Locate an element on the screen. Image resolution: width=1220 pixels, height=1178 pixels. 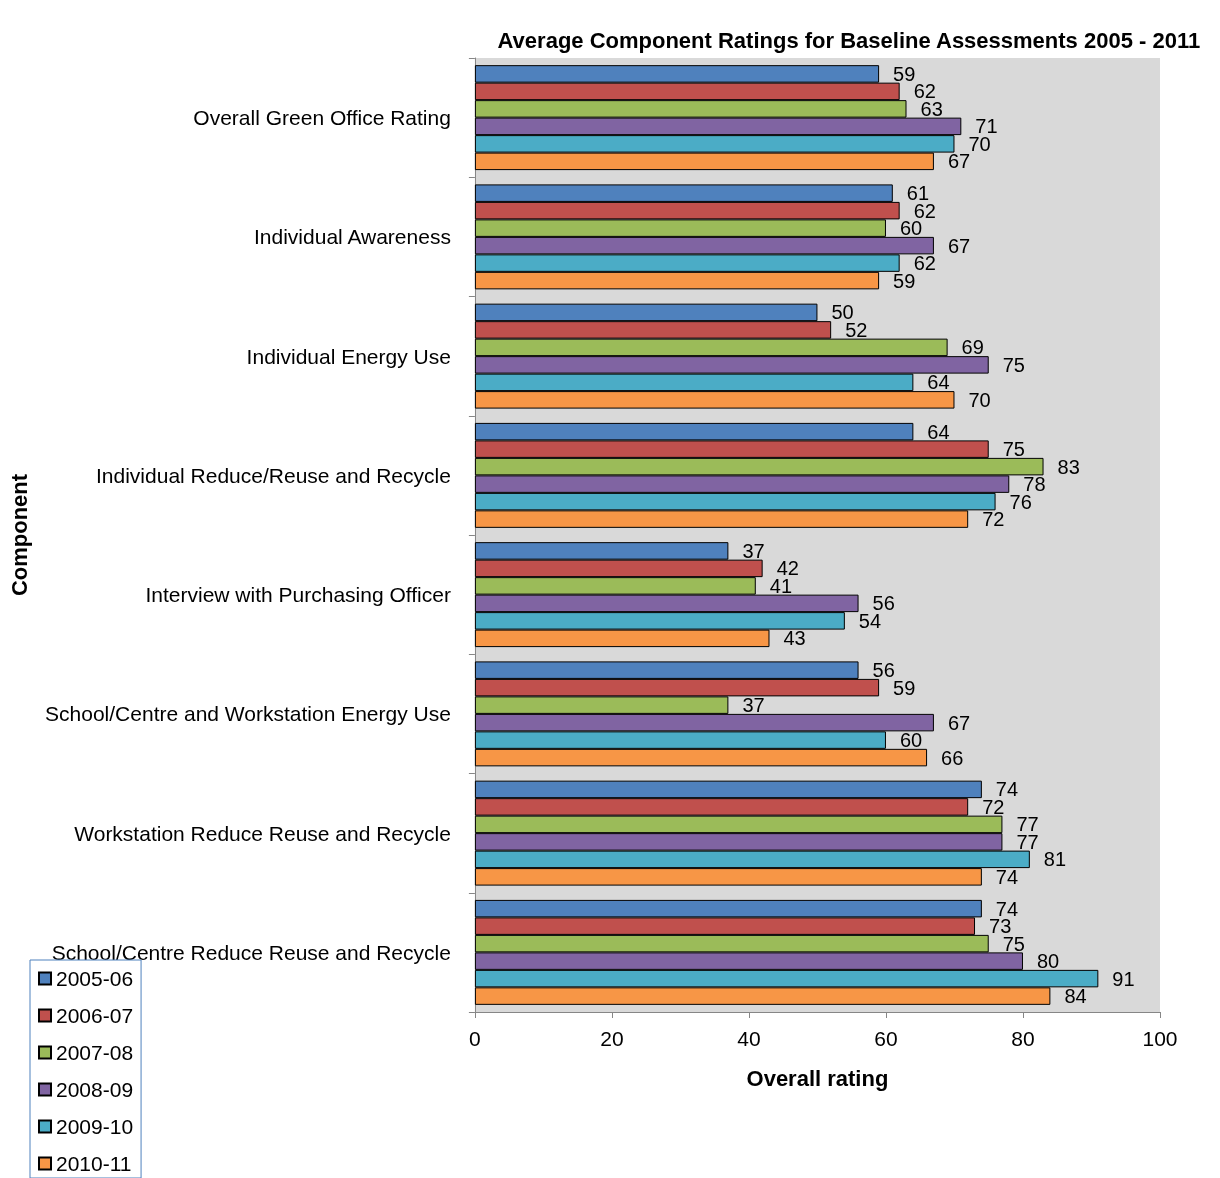
x-tick-label: 100 is located at coordinates (1160, 1038).